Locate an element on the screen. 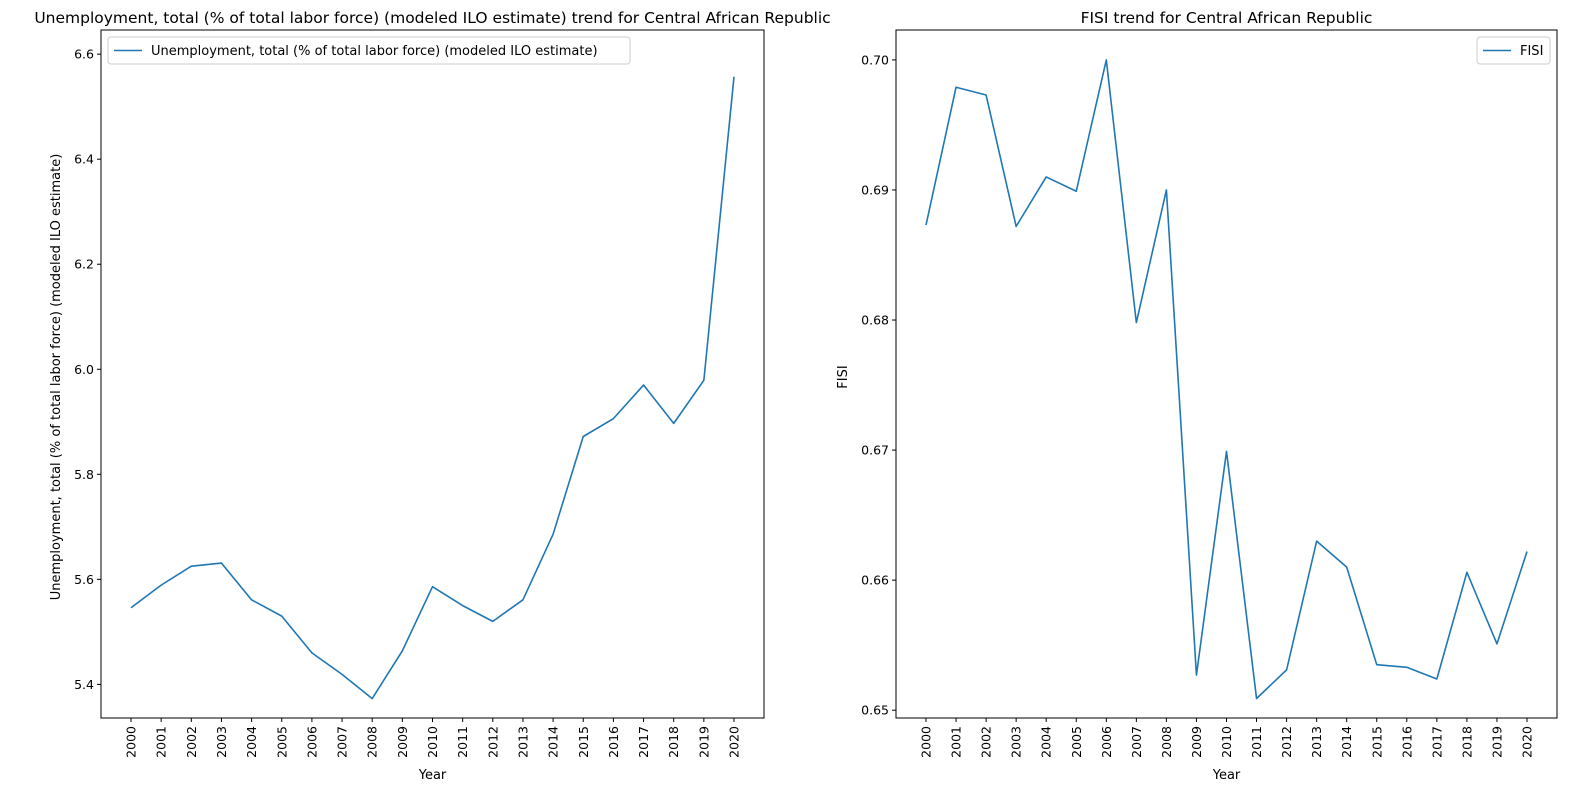  fisi-x-tick-label: 2003 is located at coordinates (1016, 742).